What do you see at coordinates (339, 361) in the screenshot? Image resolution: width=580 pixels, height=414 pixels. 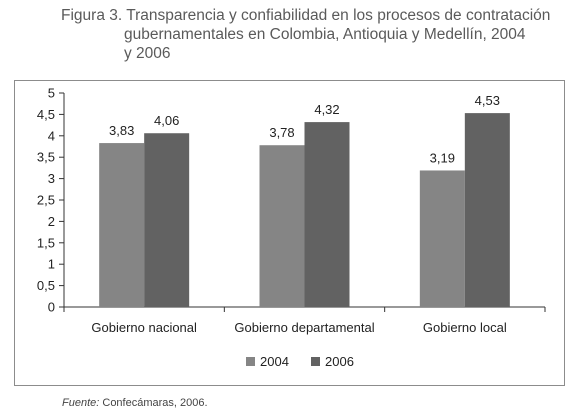 I see `legend-label: 2006` at bounding box center [339, 361].